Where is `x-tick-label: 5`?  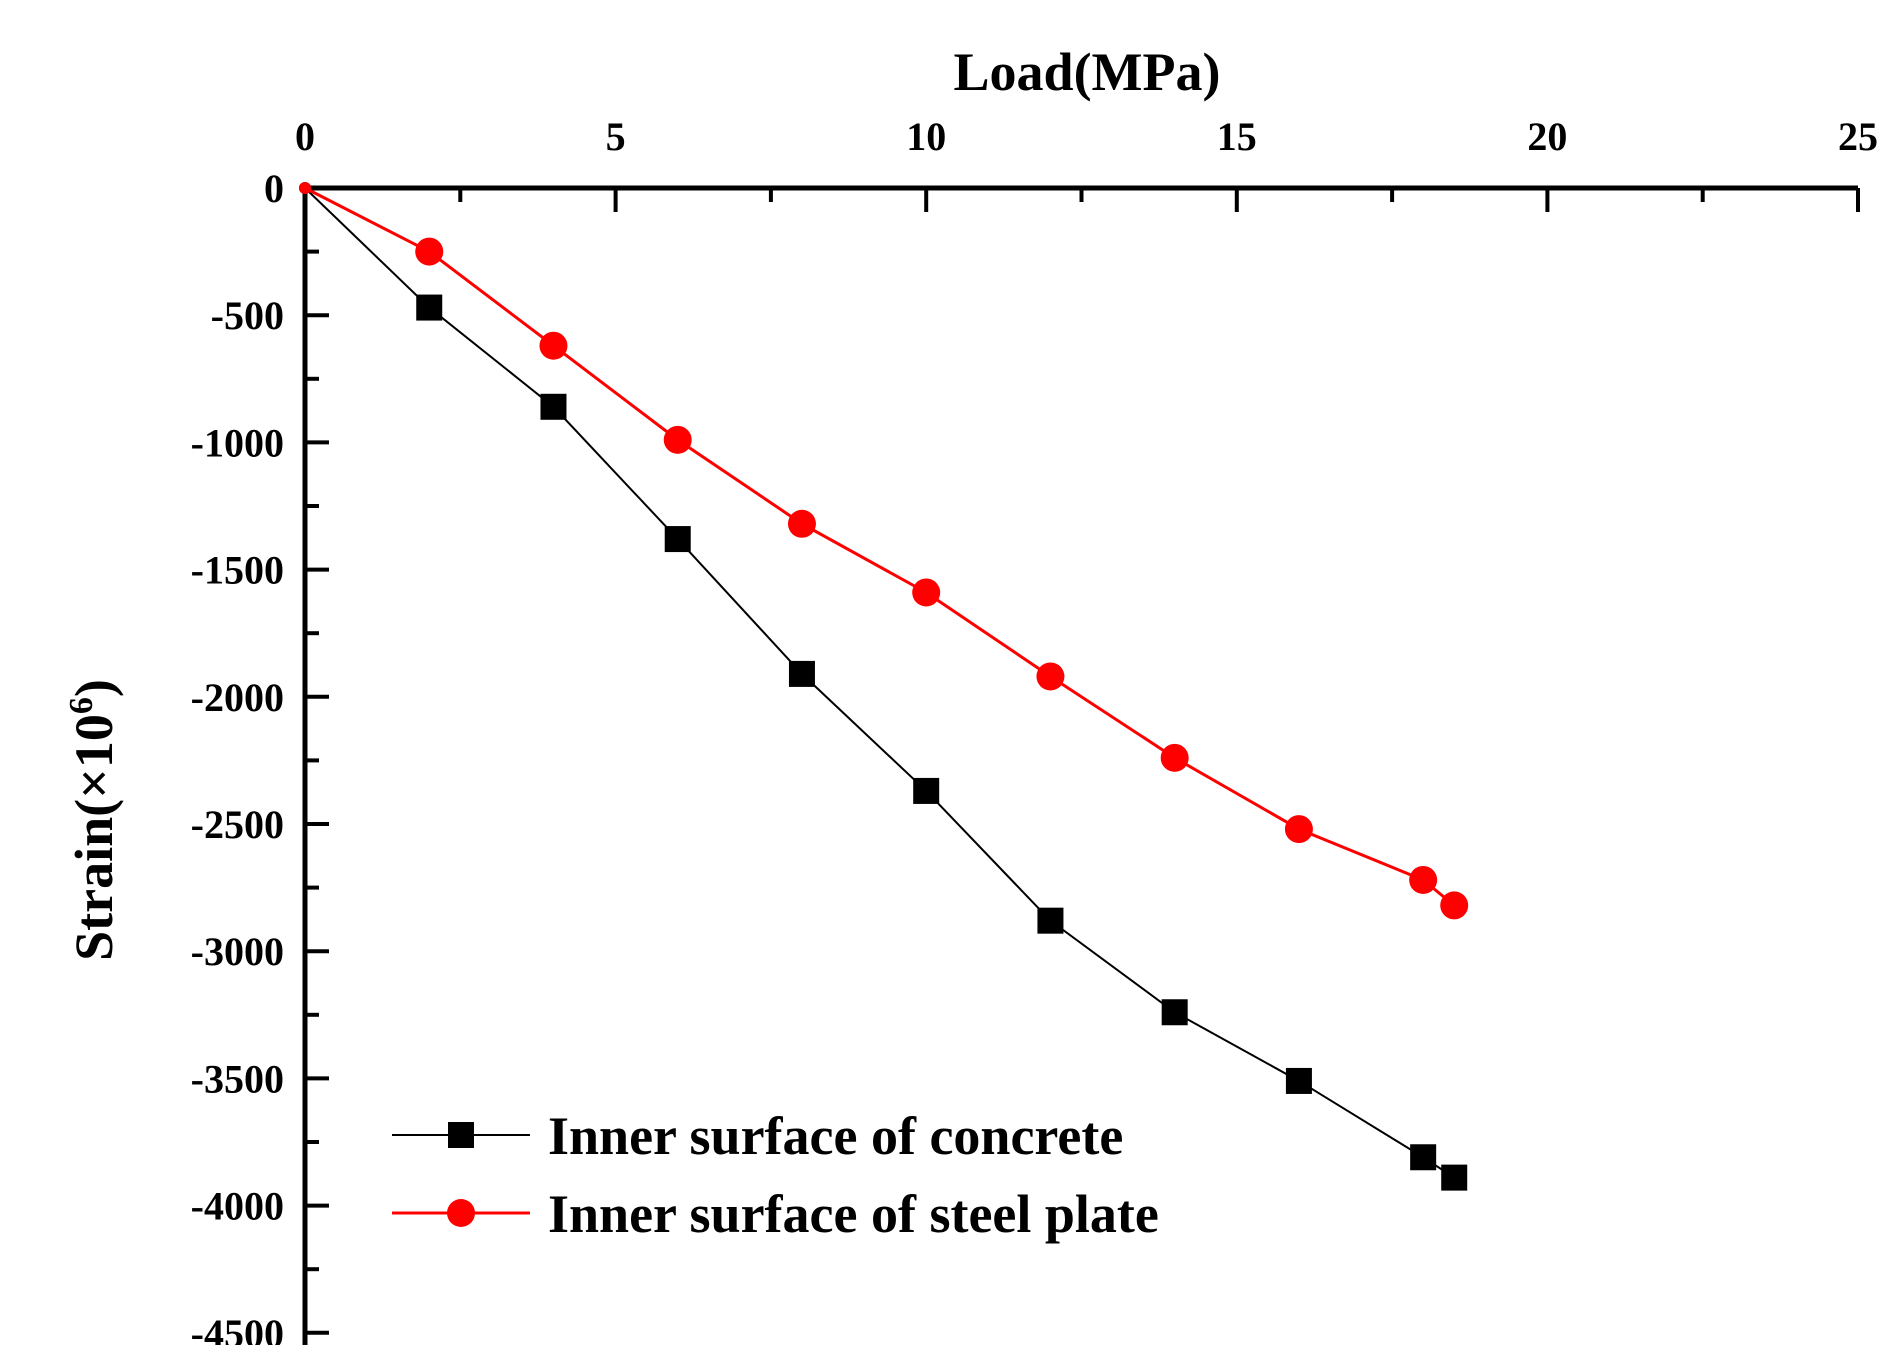
x-tick-label: 5 is located at coordinates (616, 136).